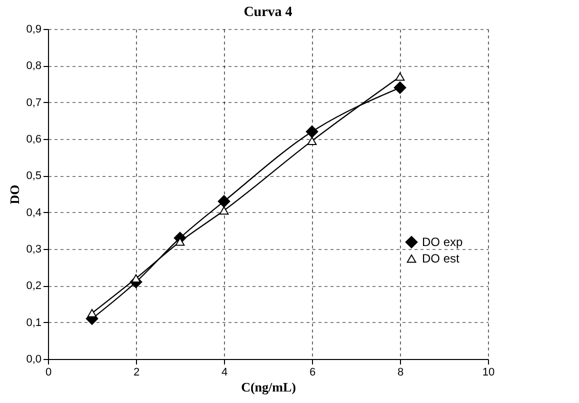 Image resolution: width=579 pixels, height=403 pixels. Describe the element at coordinates (34, 66) in the screenshot. I see `y-tick-label: 0,8` at that location.